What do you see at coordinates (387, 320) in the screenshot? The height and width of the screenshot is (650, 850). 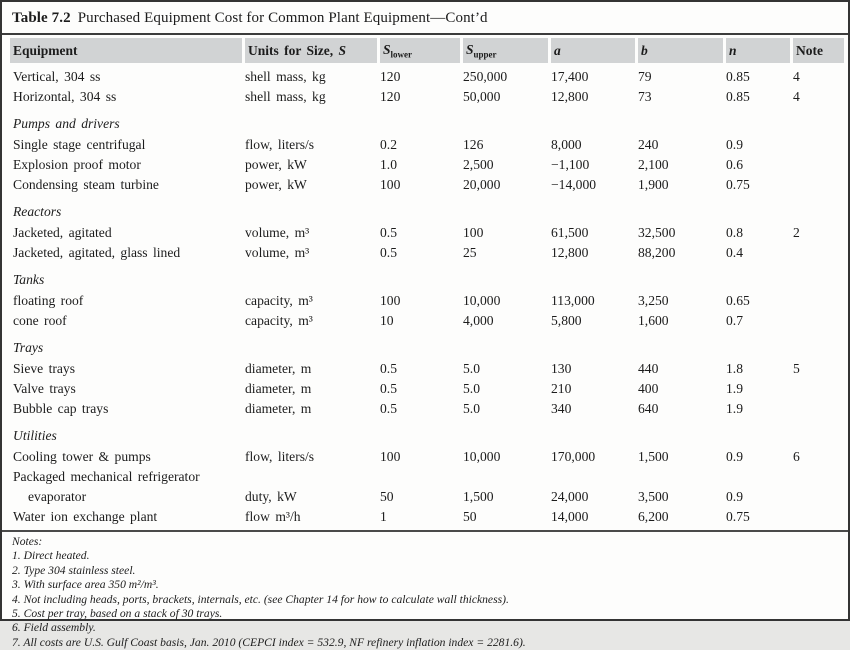 I see `cell-s-lower: 10` at bounding box center [387, 320].